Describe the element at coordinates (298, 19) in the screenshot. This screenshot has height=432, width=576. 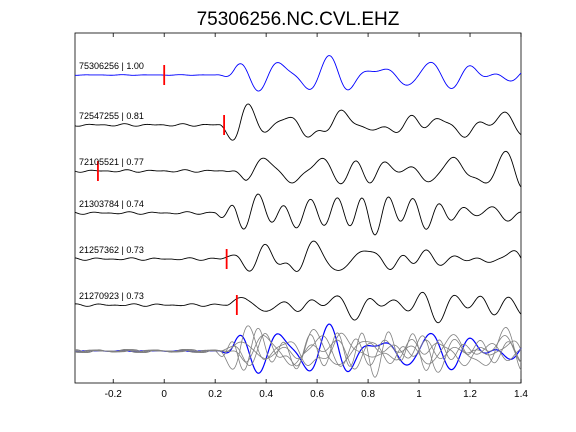
I see `chart-title: 75306256.NC.CVL.EHZ` at that location.